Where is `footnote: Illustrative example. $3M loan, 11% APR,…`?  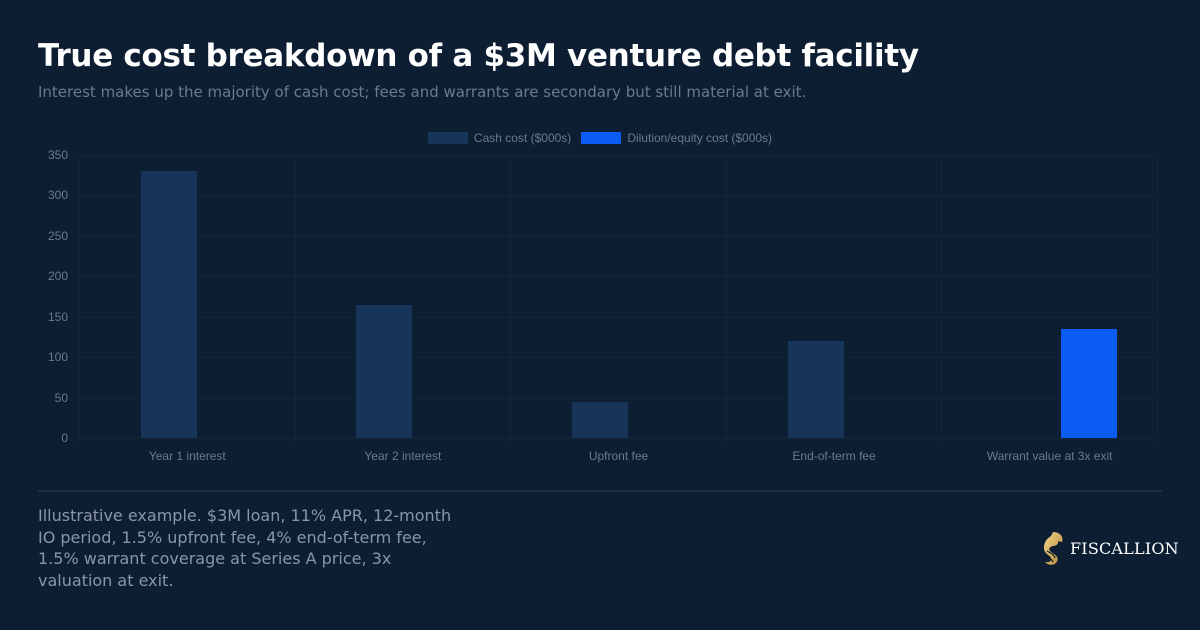 footnote: Illustrative example. $3M loan, 11% APR,… is located at coordinates (245, 548).